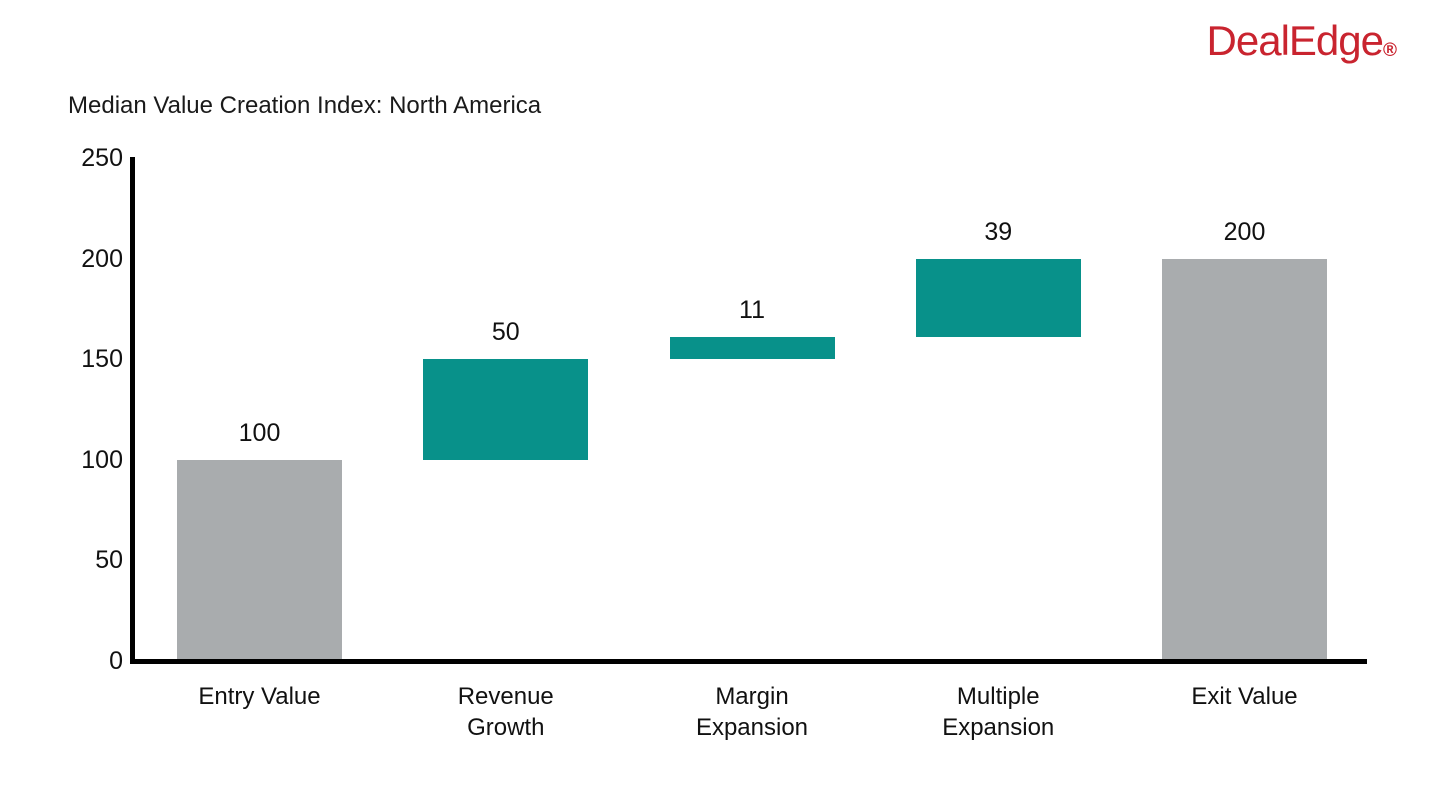 Image resolution: width=1440 pixels, height=810 pixels. I want to click on dealedge-logo: DealEdge®, so click(1302, 46).